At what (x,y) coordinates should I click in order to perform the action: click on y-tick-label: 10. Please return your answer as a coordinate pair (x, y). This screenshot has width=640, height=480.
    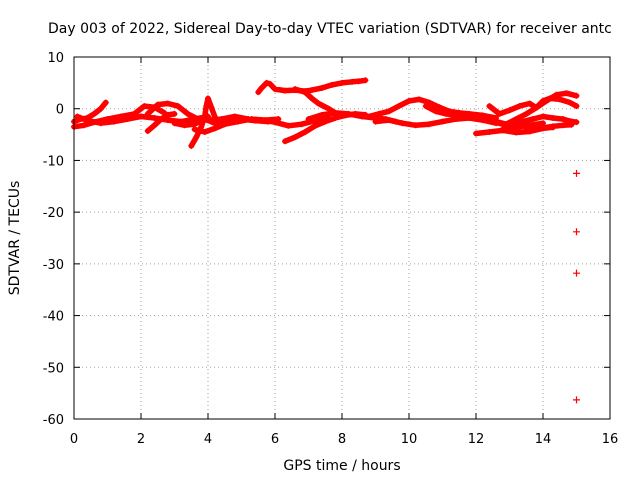
    Looking at the image, I should click on (55, 58).